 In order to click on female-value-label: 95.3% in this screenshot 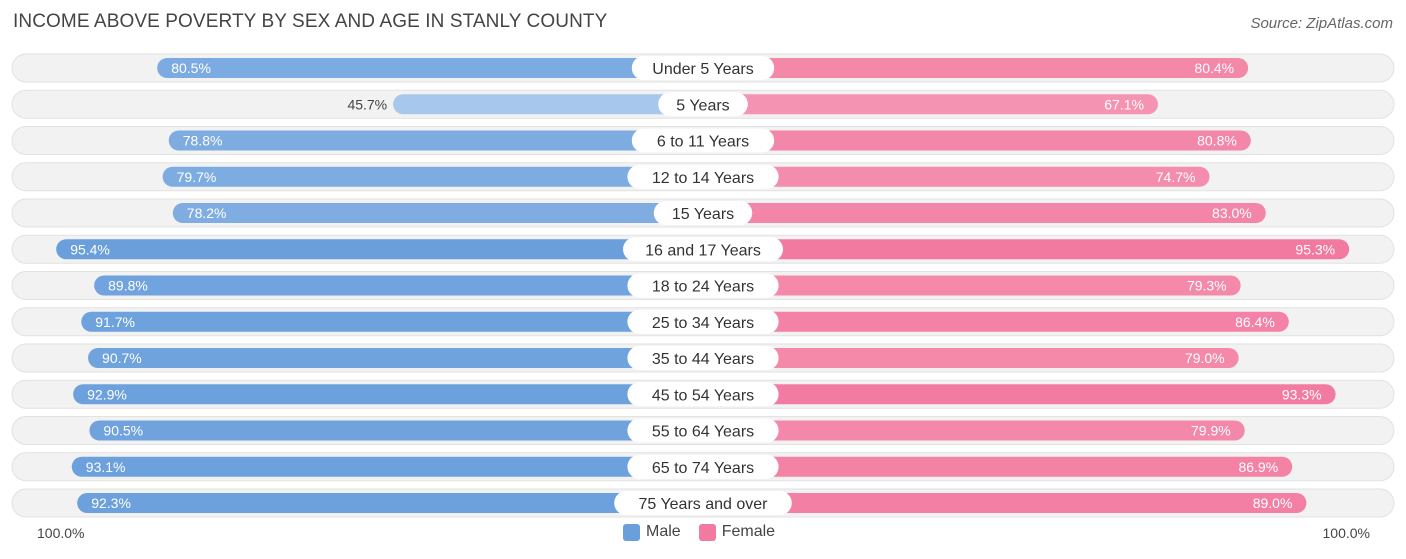, I will do `click(1315, 249)`.